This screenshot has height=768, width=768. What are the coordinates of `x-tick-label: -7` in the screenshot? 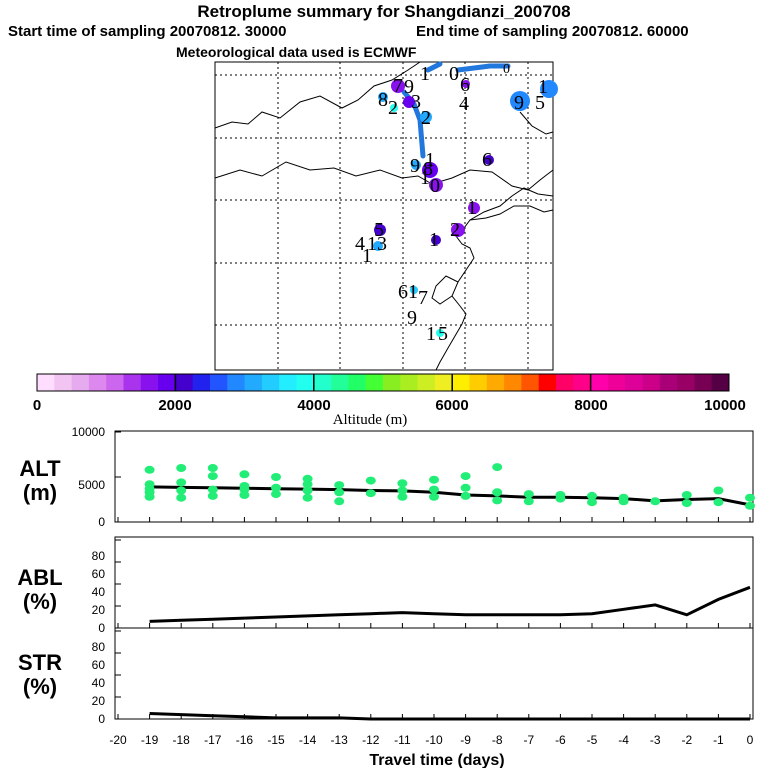 It's located at (528, 740).